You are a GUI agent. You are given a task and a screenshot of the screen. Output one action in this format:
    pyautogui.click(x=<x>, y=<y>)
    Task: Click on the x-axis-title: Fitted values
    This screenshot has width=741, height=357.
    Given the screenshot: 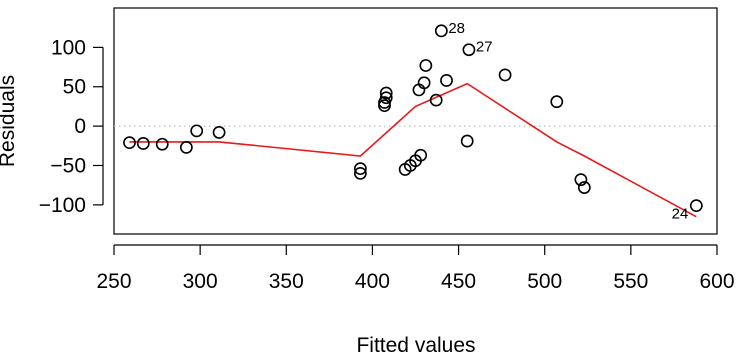 What is the action you would take?
    pyautogui.click(x=415, y=345)
    